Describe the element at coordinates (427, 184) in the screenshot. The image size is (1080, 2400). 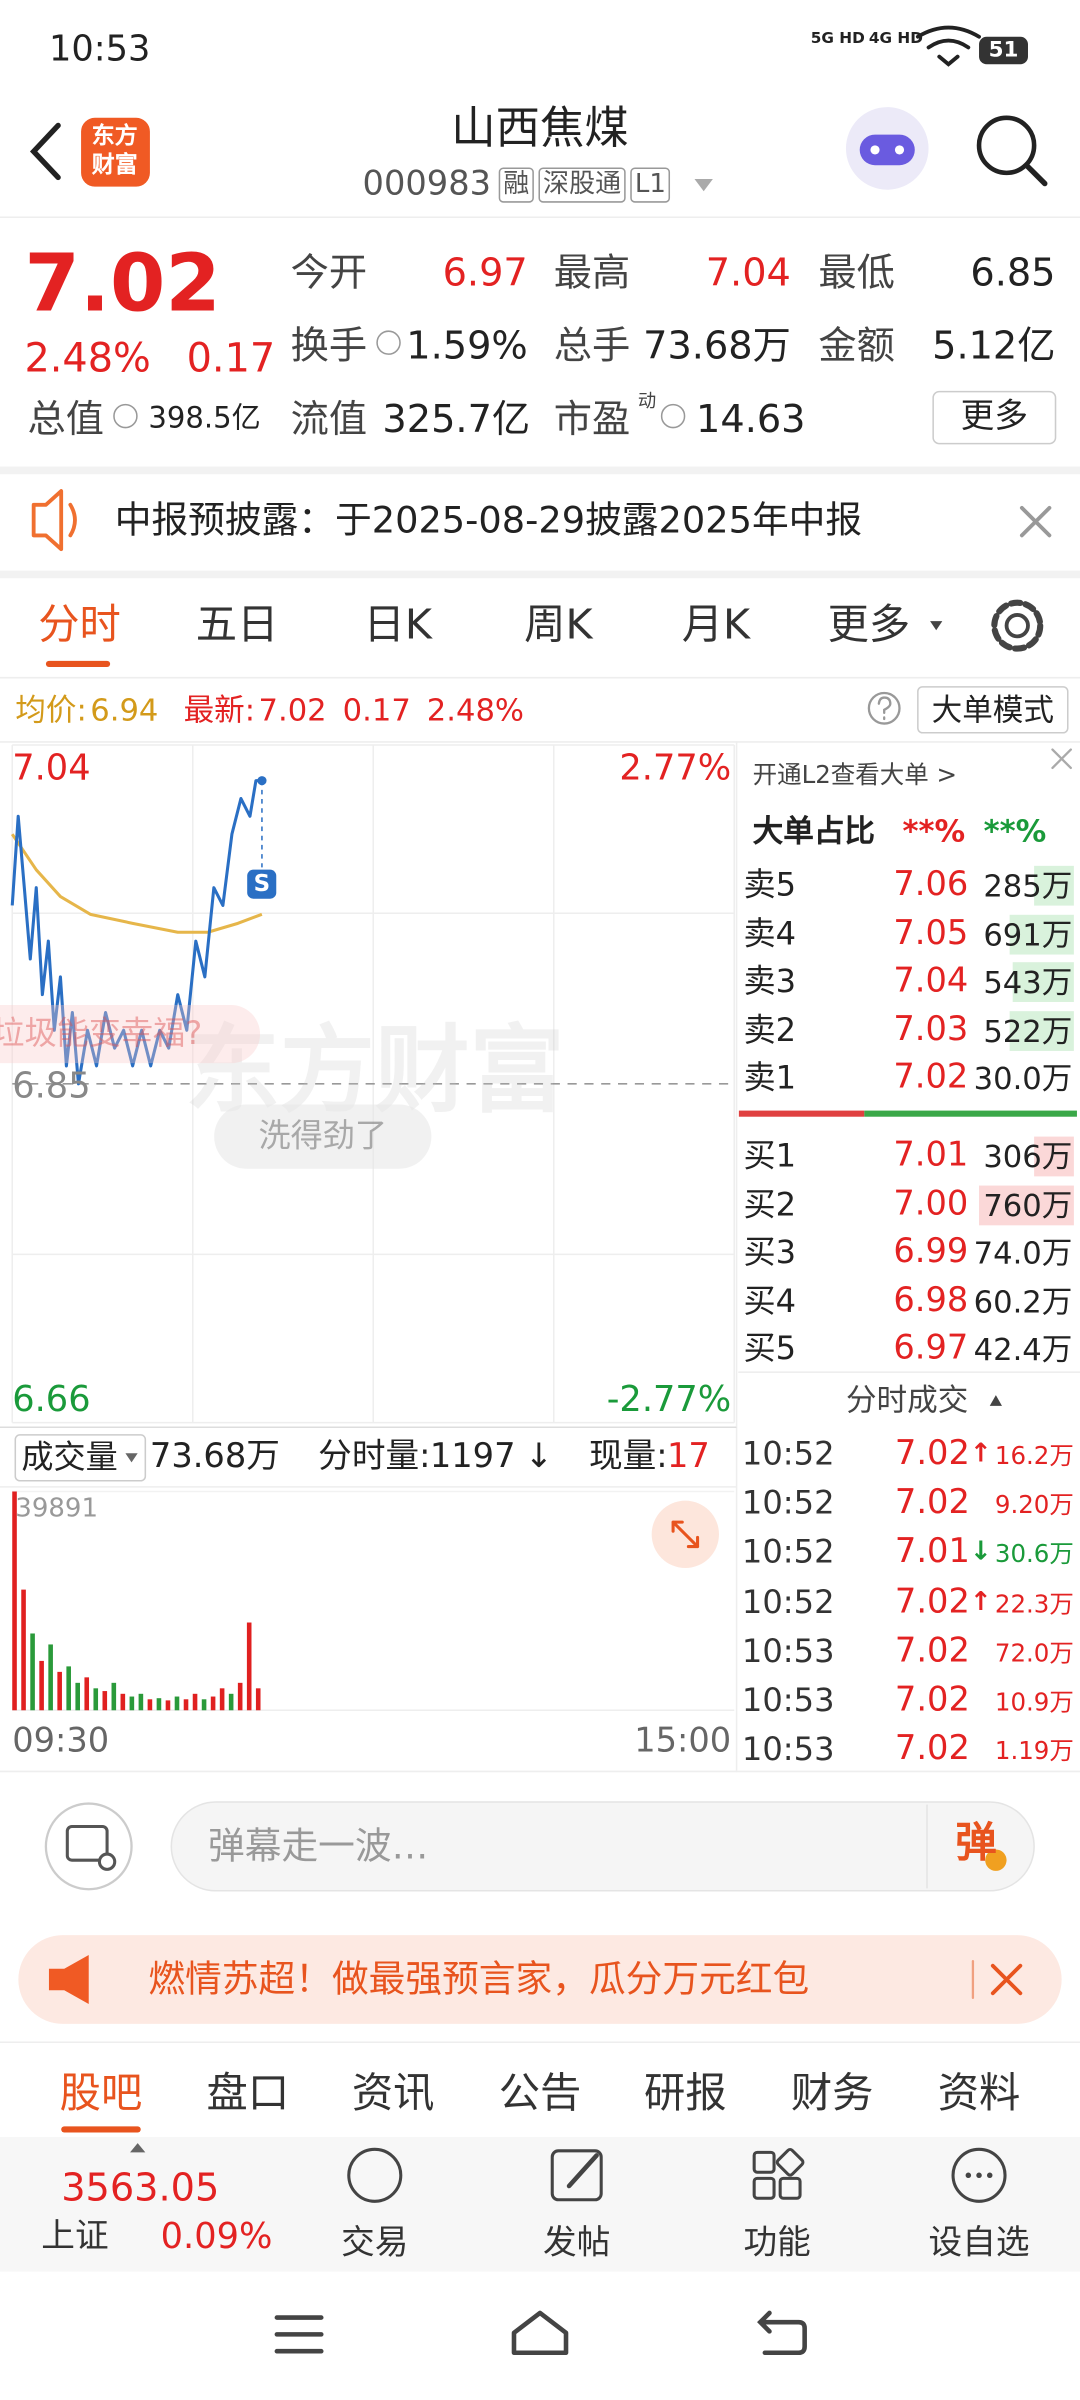
I see `stock-code: 000983` at that location.